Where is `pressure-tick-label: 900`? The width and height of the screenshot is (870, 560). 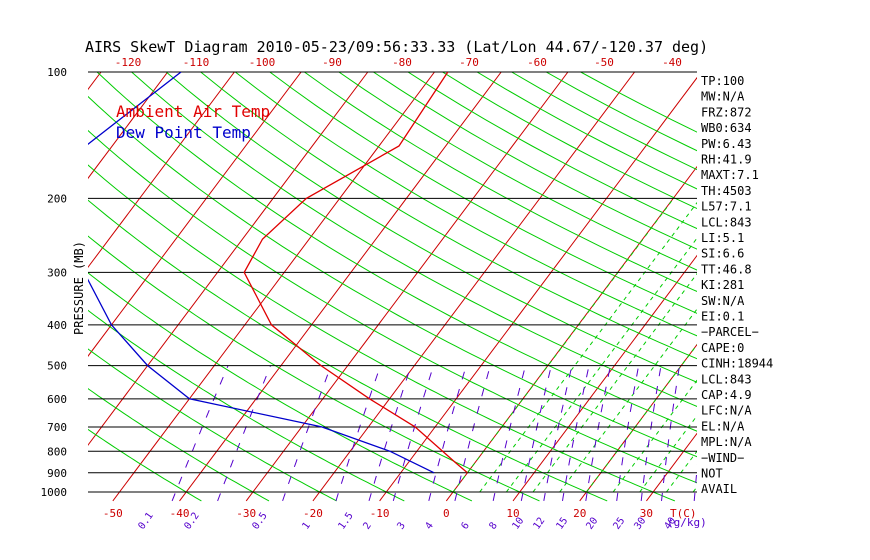 pressure-tick-label: 900 is located at coordinates (57, 473).